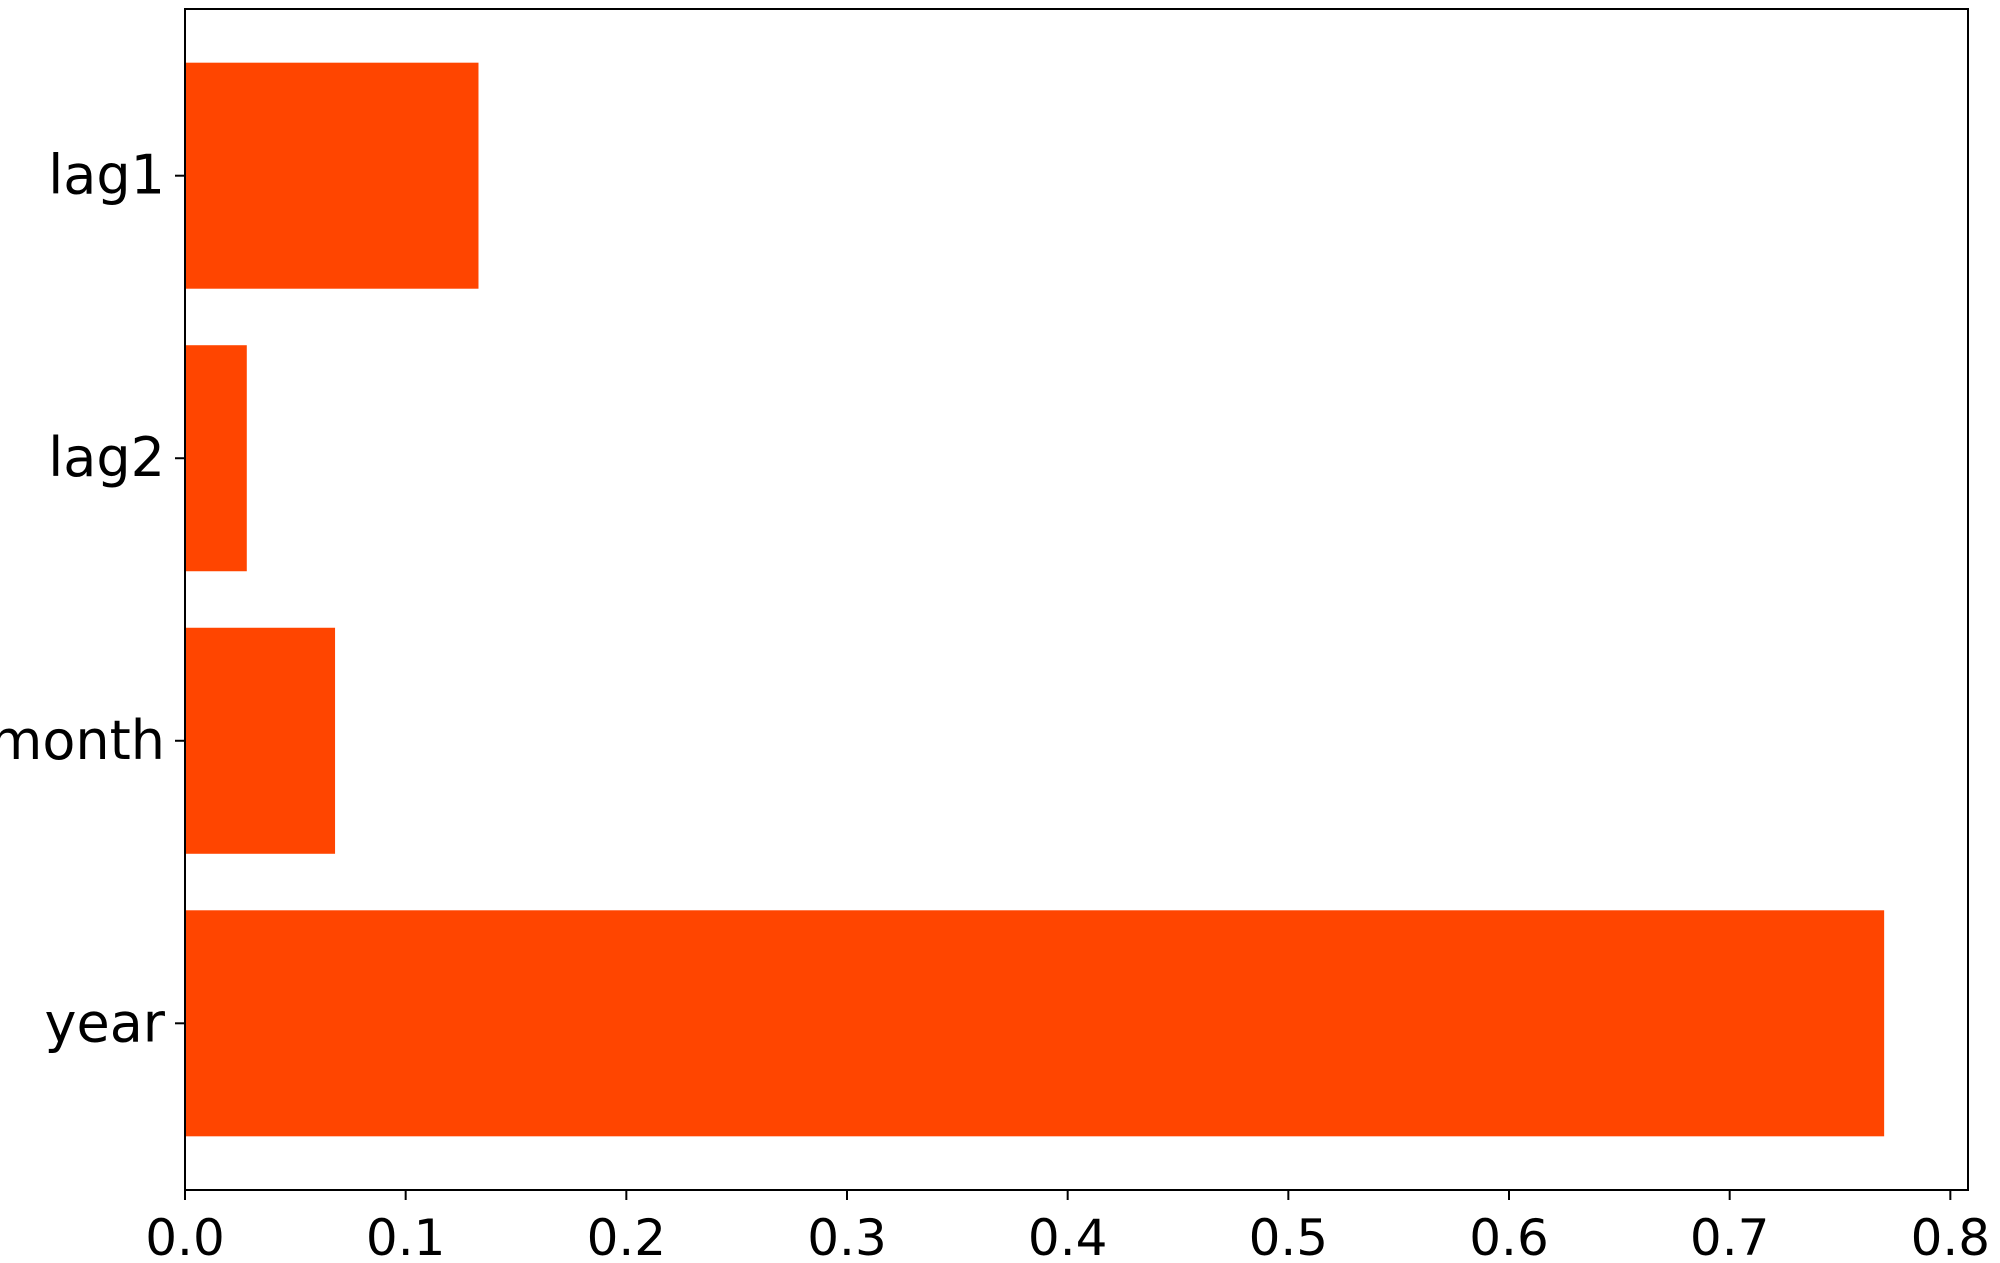 This screenshot has height=1263, width=2000. What do you see at coordinates (1068, 1236) in the screenshot?
I see `x-tick-label: 0.4` at bounding box center [1068, 1236].